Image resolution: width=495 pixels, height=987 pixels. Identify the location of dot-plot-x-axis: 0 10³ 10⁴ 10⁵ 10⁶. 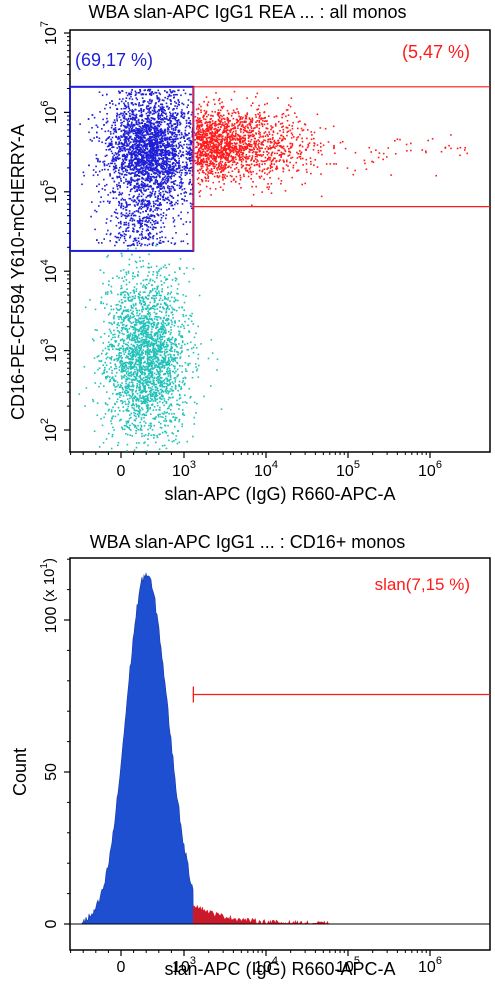
(256, 466).